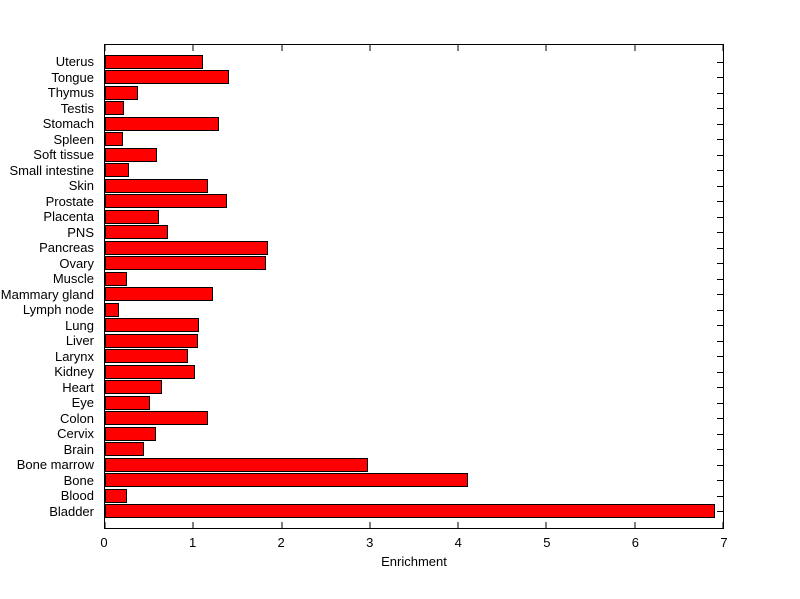 The width and height of the screenshot is (800, 599). Describe the element at coordinates (72, 77) in the screenshot. I see `y-tick-label: Tongue` at that location.